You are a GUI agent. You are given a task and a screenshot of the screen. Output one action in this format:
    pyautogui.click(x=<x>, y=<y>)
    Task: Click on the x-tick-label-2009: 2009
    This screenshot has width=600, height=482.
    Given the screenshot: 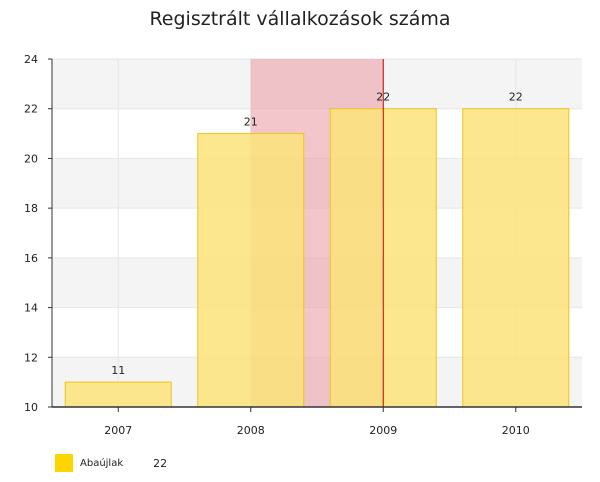 What is the action you would take?
    pyautogui.click(x=383, y=430)
    